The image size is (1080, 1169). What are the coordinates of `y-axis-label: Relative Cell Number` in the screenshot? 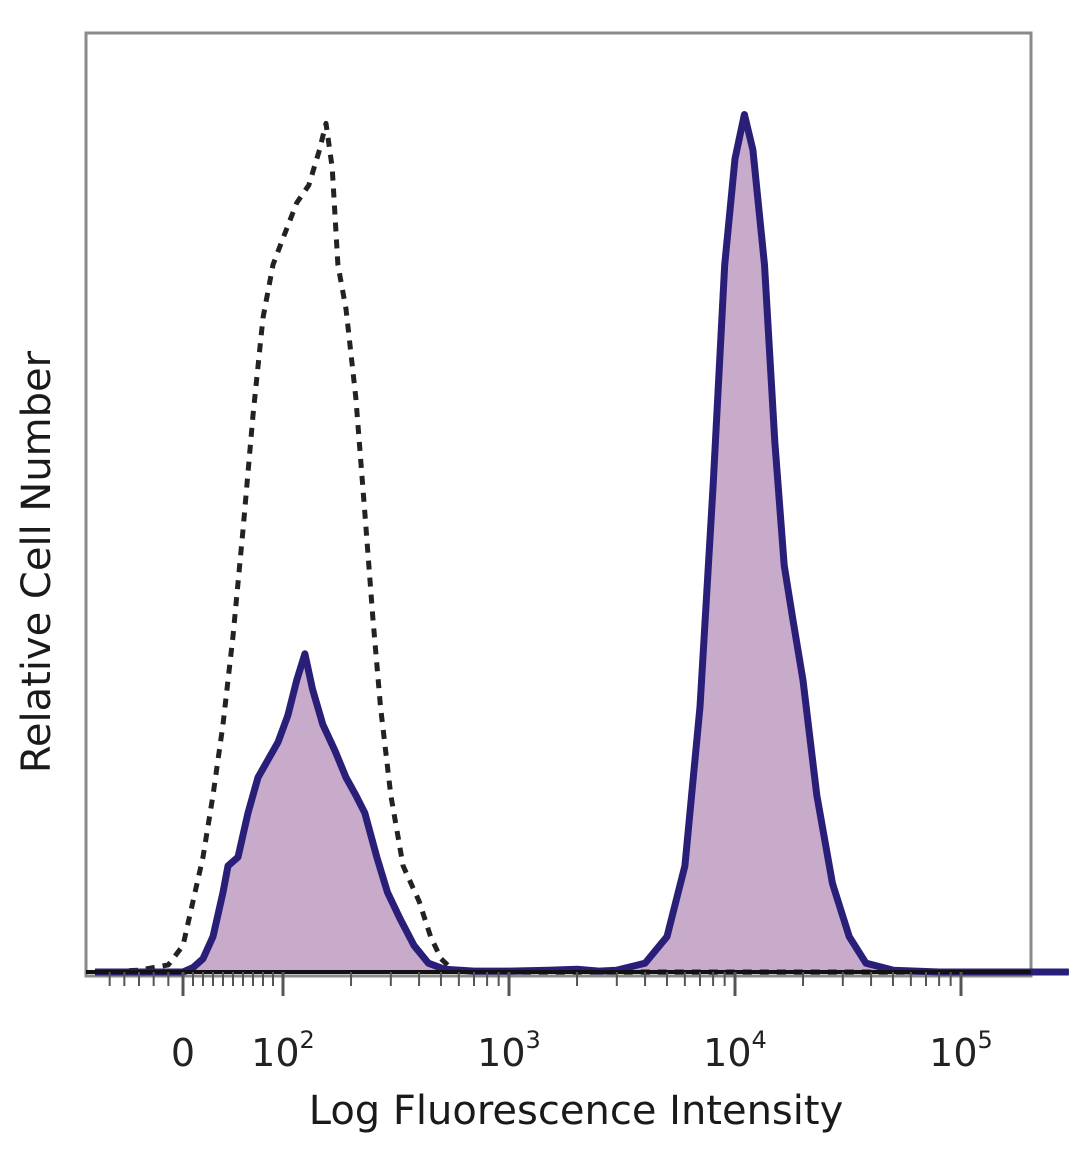 It's located at (37, 561).